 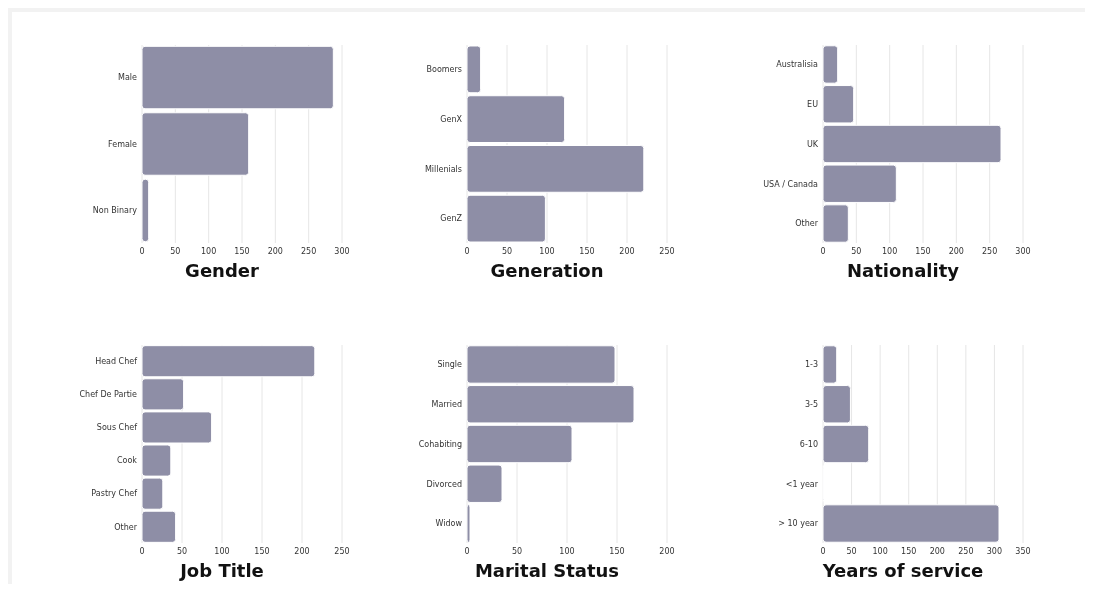 What do you see at coordinates (123, 144) in the screenshot?
I see `y-tick-label: Female` at bounding box center [123, 144].